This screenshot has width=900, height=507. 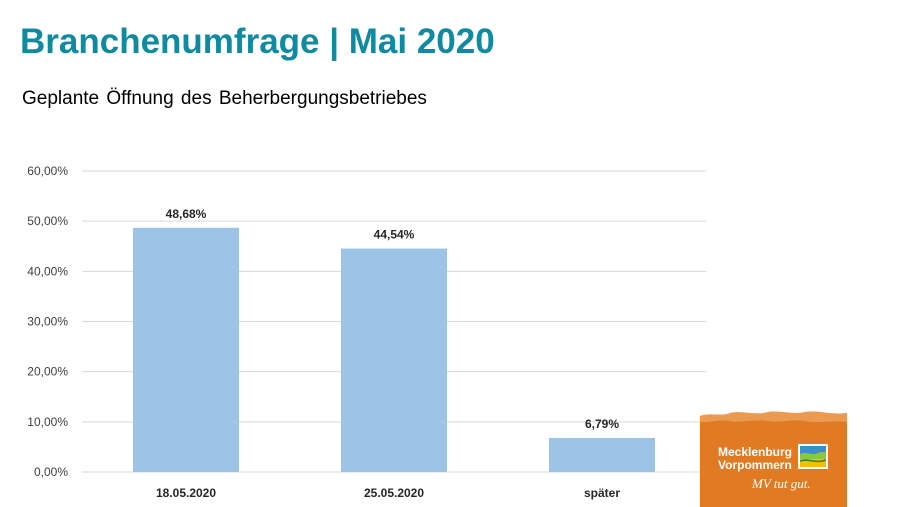 What do you see at coordinates (47, 221) in the screenshot?
I see `y-tick-label: 50,00%` at bounding box center [47, 221].